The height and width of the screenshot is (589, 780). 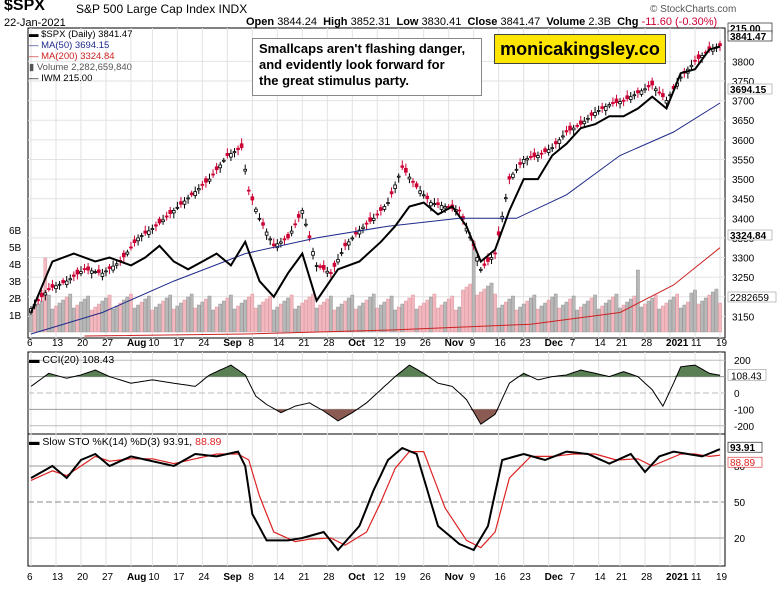 I want to click on sto-axis-tick: 20, so click(x=740, y=539).